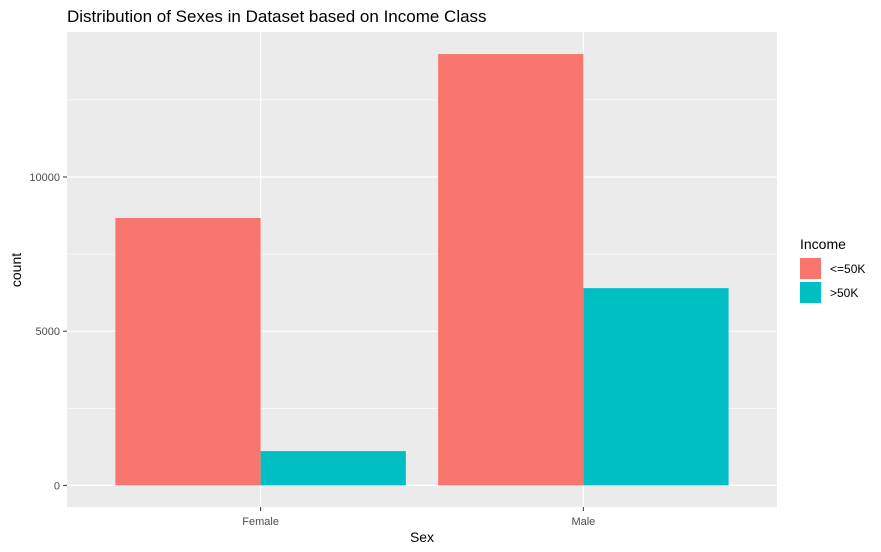 The image size is (881, 552). What do you see at coordinates (823, 244) in the screenshot?
I see `legend-title: Income` at bounding box center [823, 244].